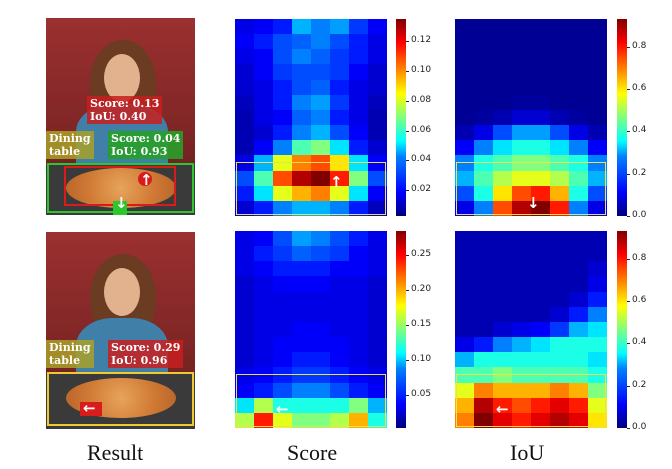  I want to click on score-highlight-box-row2, so click(311, 400).